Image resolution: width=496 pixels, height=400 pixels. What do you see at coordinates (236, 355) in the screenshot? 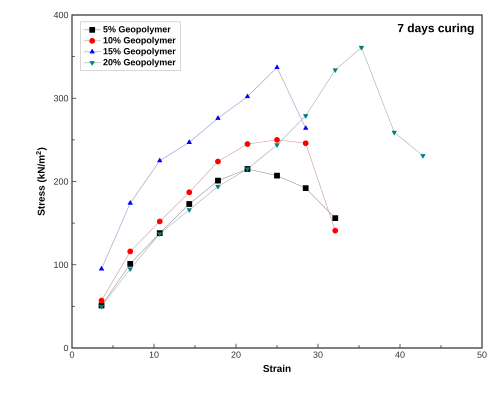
I see `x-tick-label: 20` at bounding box center [236, 355].